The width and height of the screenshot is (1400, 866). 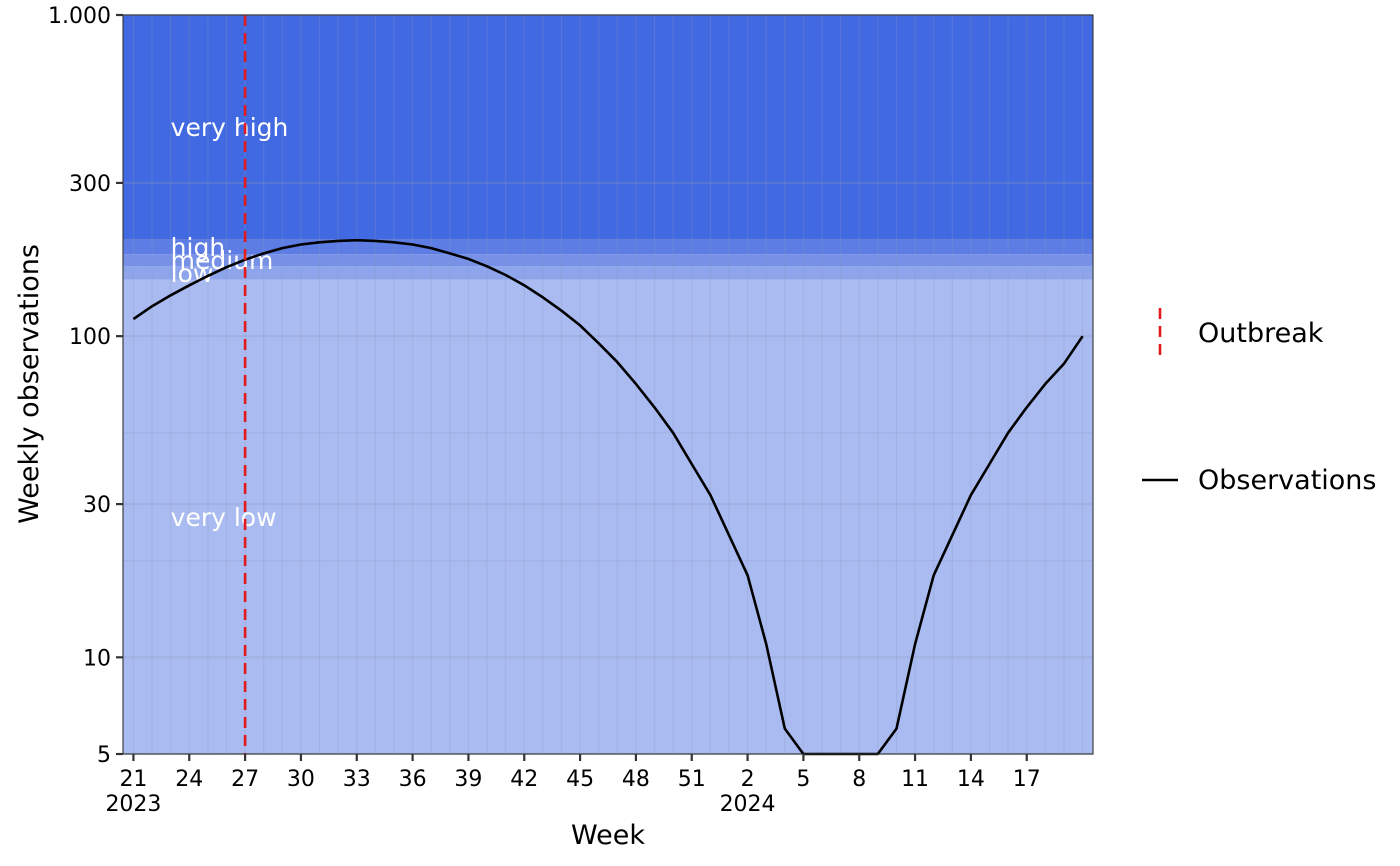 I want to click on x-tick-label: 5, so click(x=803, y=779).